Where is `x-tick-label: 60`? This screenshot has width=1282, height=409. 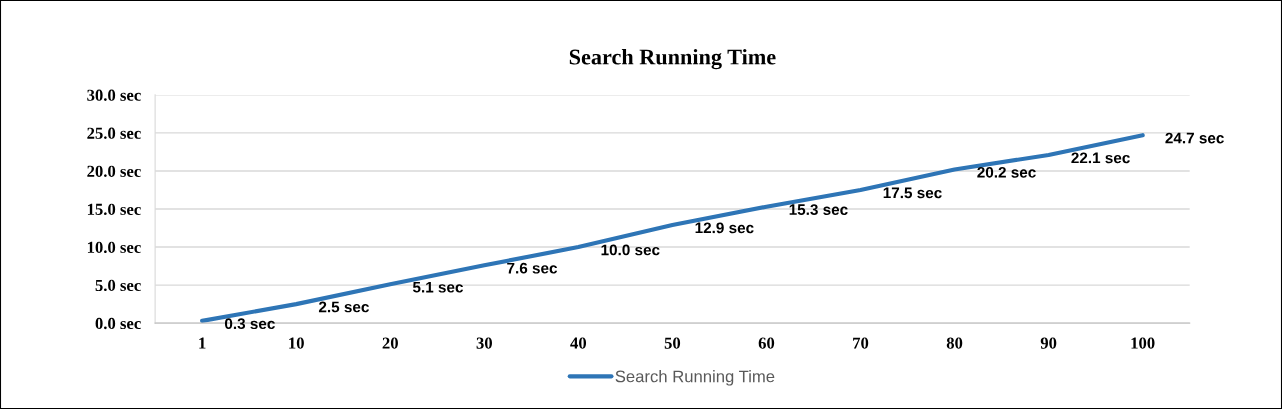 x-tick-label: 60 is located at coordinates (766, 343).